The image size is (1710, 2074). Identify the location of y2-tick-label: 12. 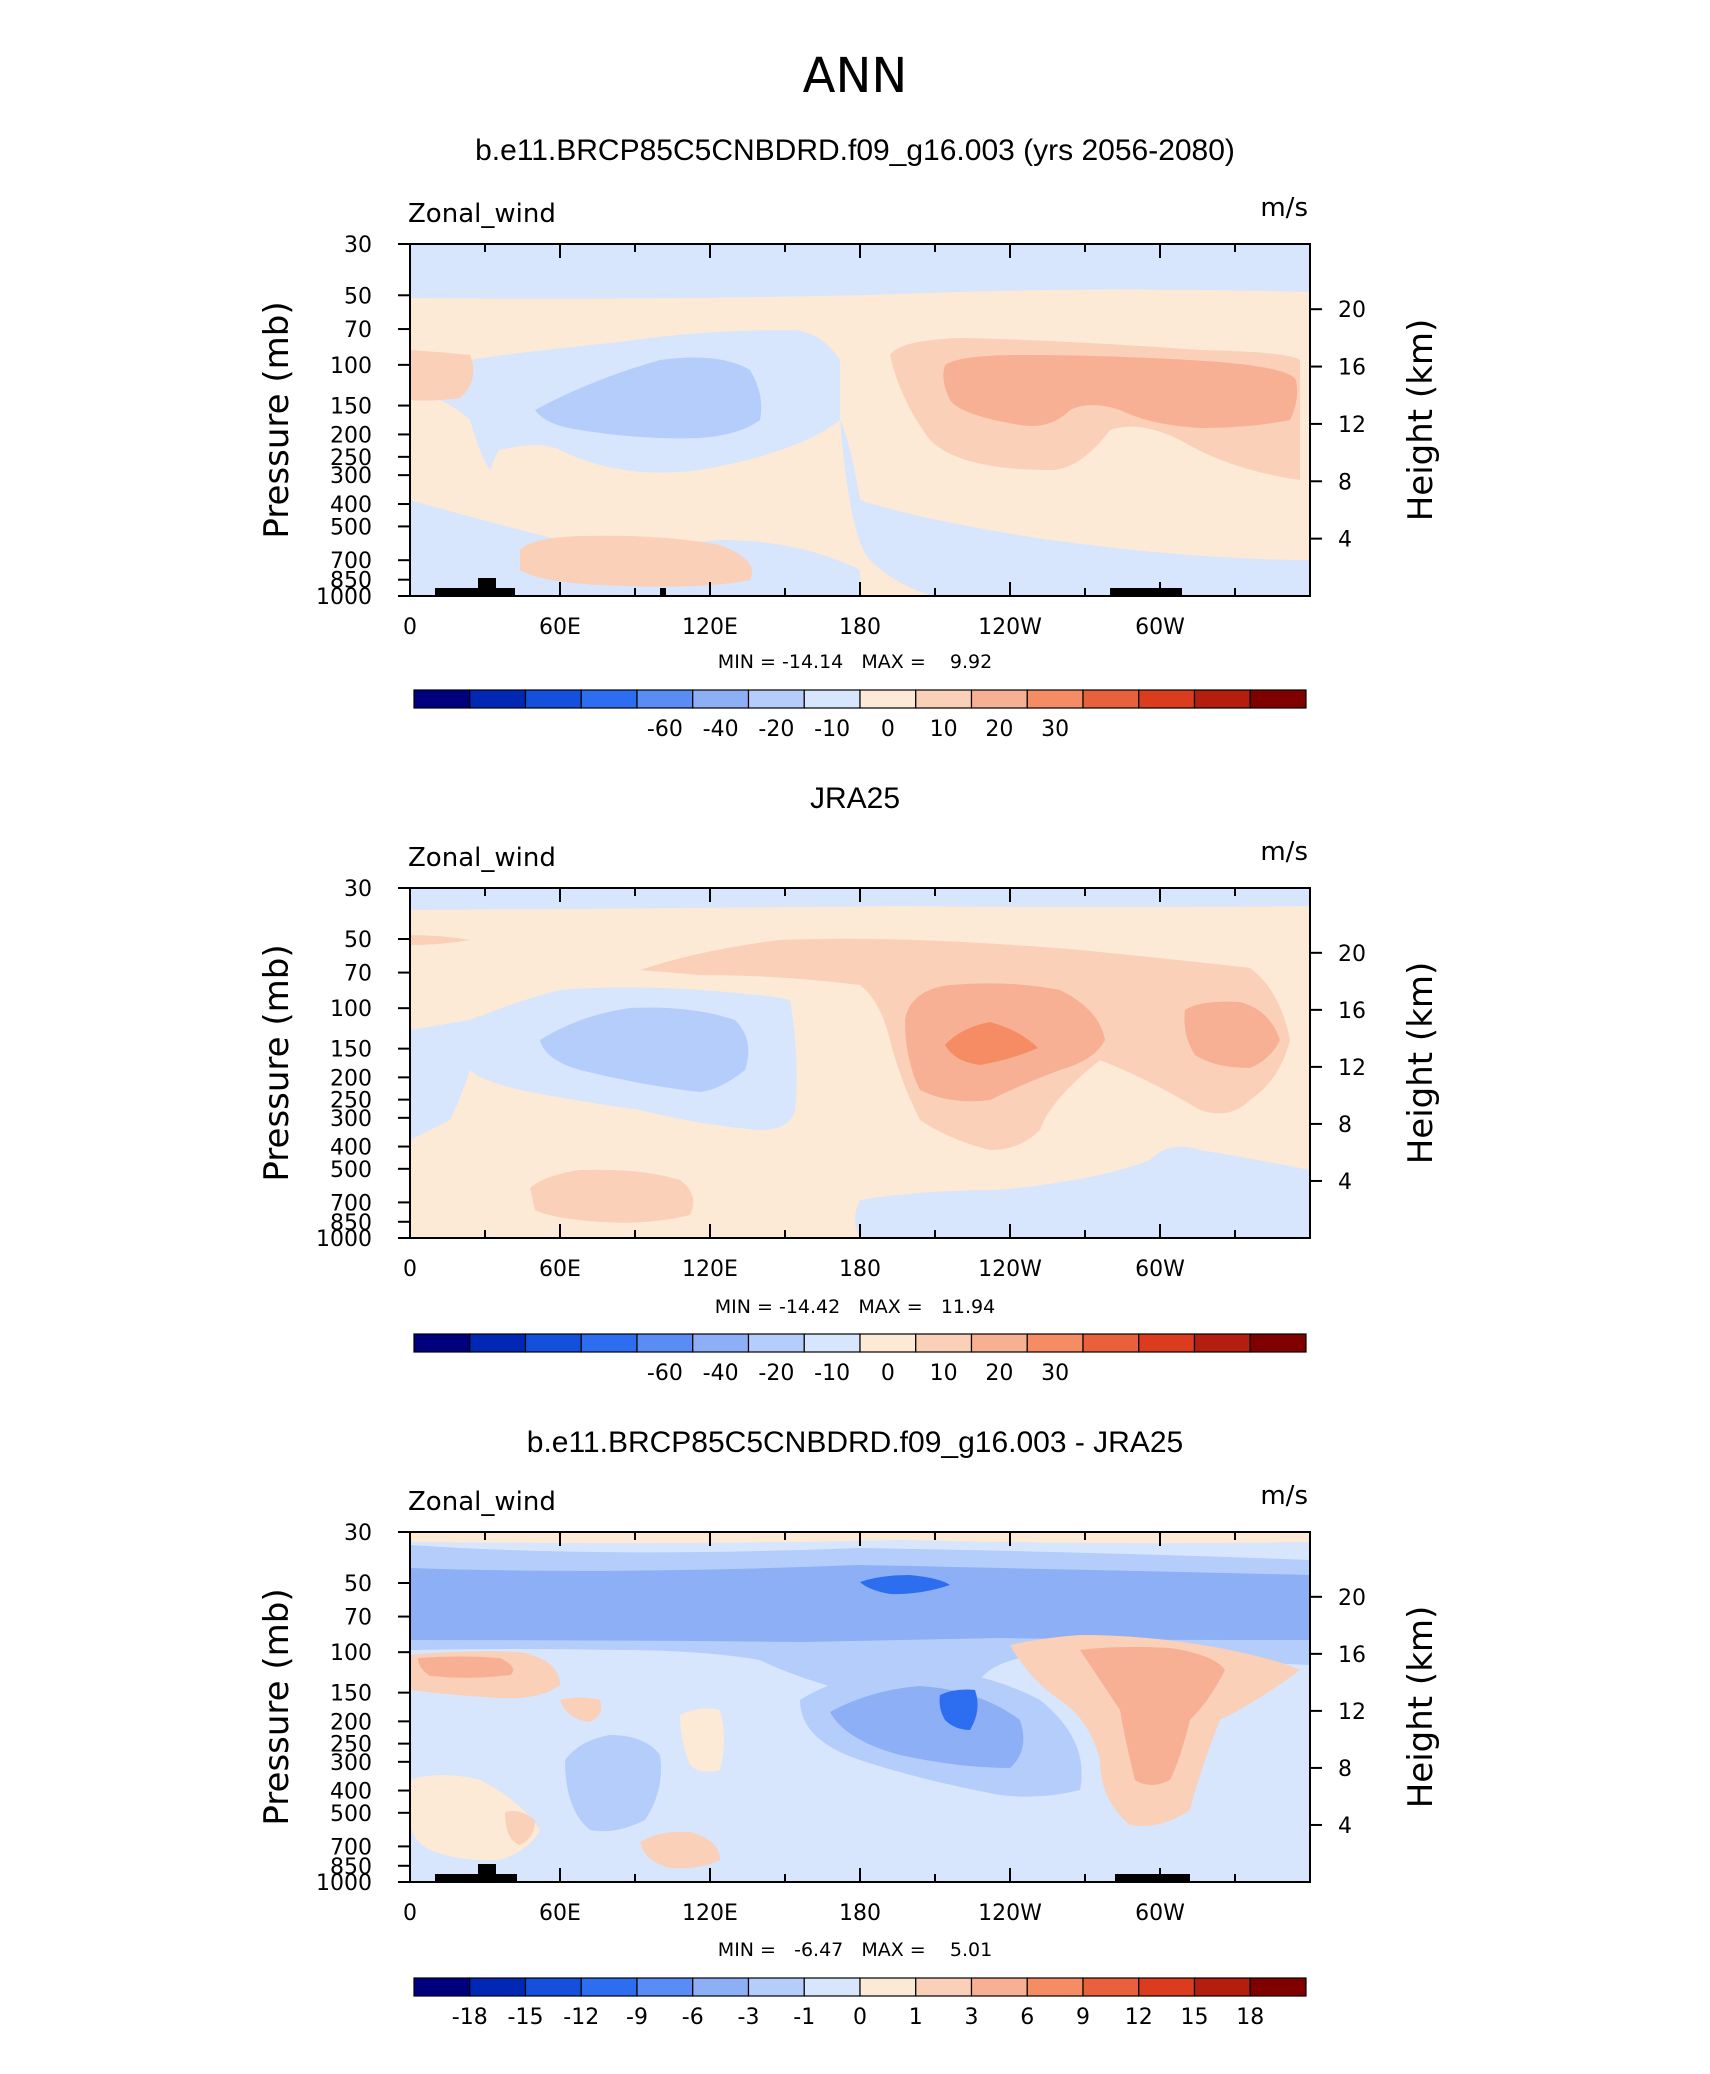
(1352, 1712).